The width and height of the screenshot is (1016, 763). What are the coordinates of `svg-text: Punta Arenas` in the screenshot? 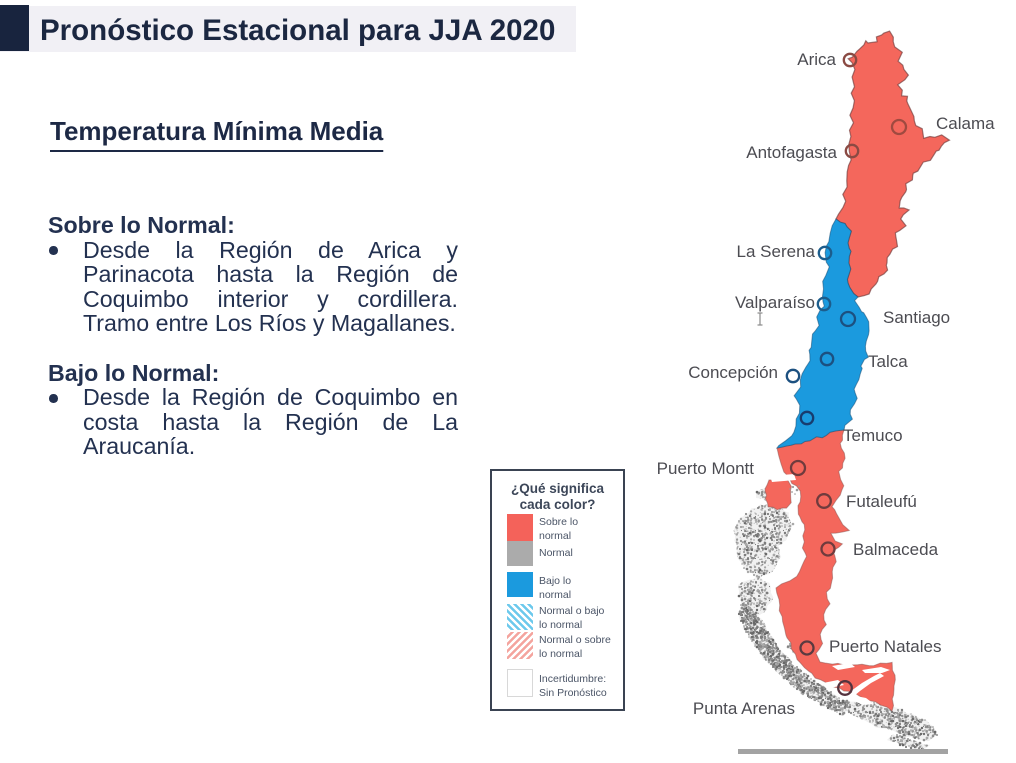 It's located at (744, 708).